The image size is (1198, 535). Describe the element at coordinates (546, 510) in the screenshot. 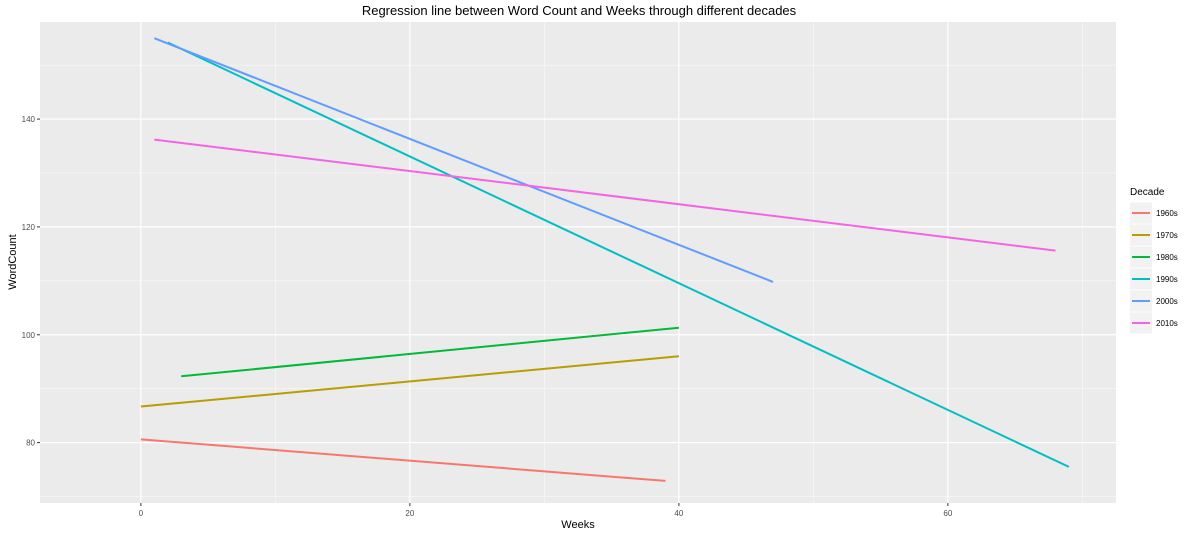

I see `x-axis: 0 20 40 60` at that location.